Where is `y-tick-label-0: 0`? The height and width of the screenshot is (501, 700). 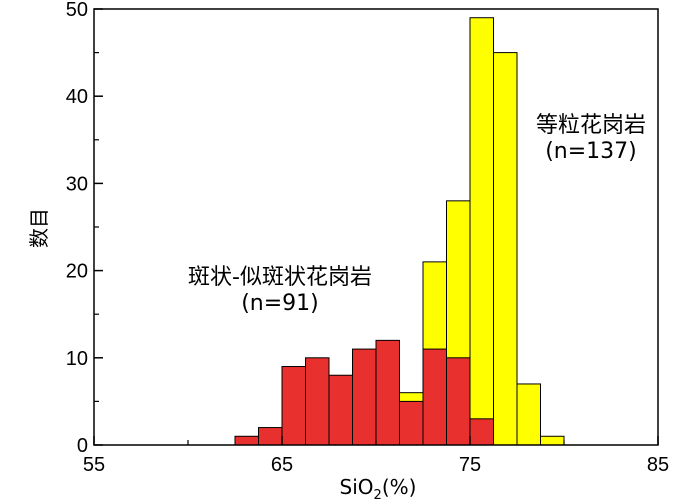
y-tick-label-0: 0 is located at coordinates (82, 446).